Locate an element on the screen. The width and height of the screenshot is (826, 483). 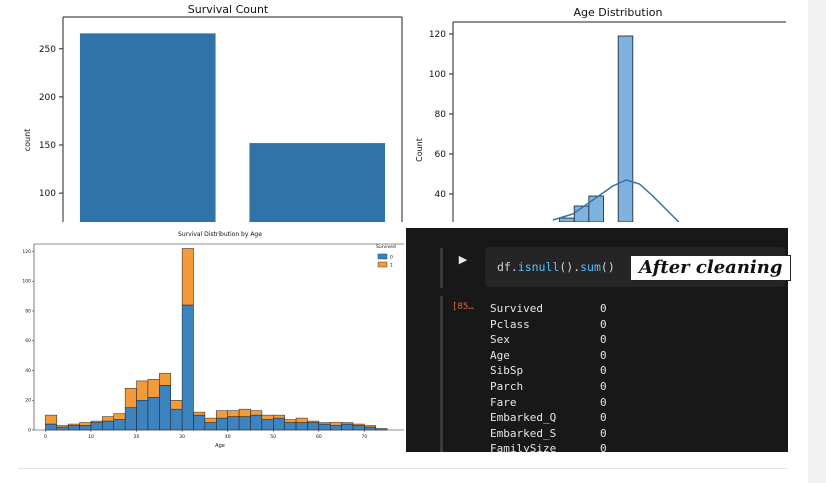
output-gutter-bar is located at coordinates (441, 374).